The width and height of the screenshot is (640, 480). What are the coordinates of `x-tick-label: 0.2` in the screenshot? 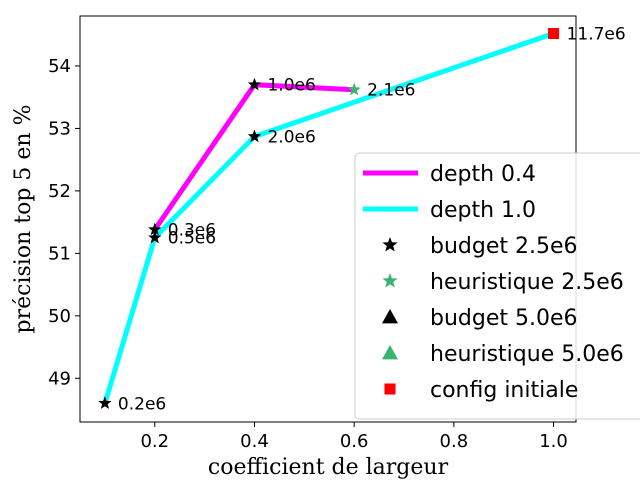 It's located at (154, 441).